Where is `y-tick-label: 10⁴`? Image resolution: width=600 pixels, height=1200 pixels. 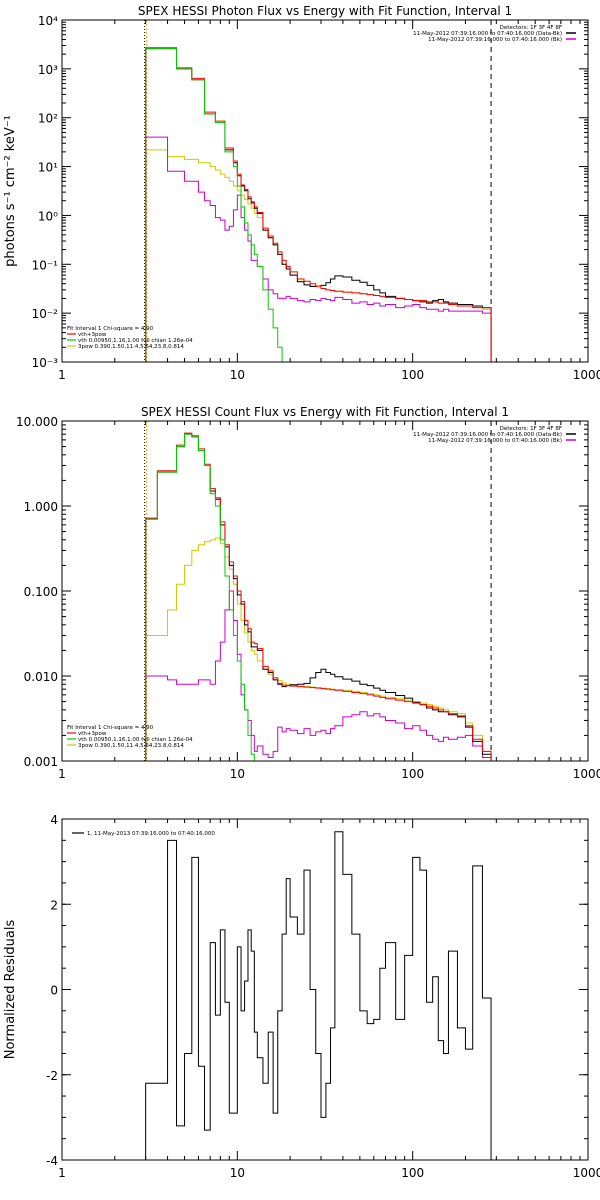
y-tick-label: 10⁴ is located at coordinates (48, 21).